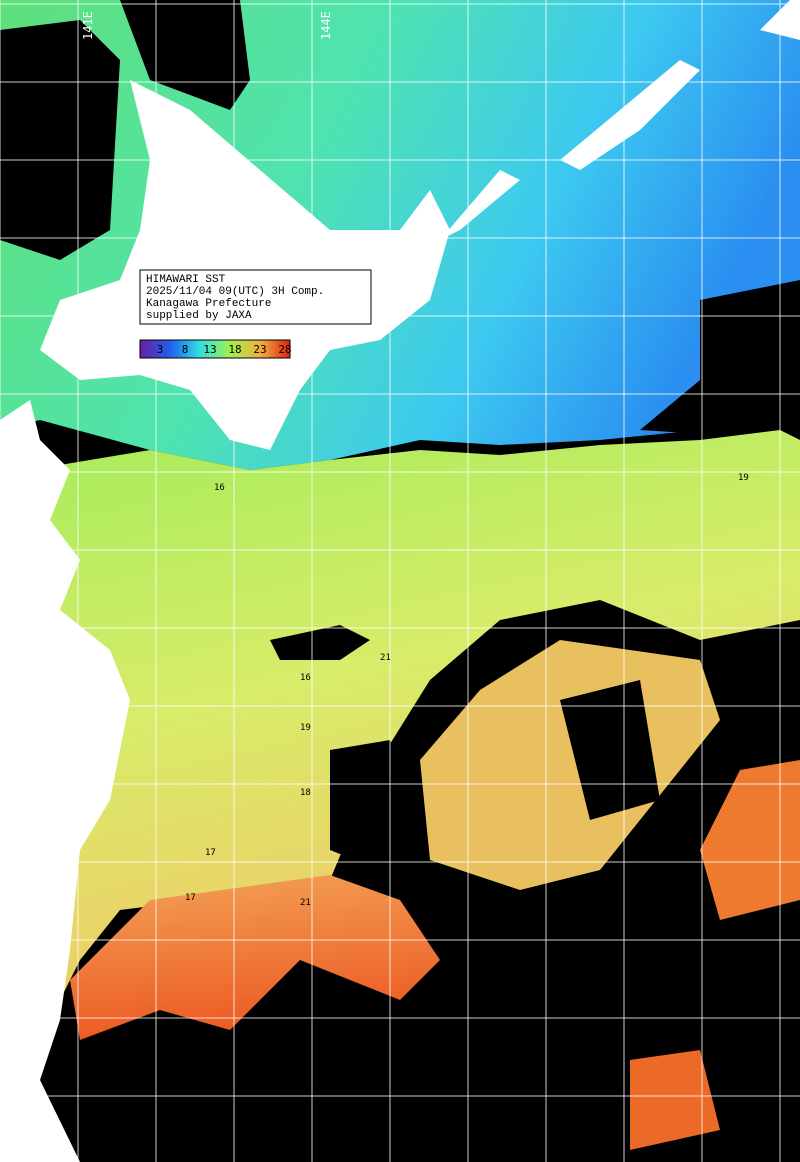  What do you see at coordinates (305, 793) in the screenshot?
I see `contour-label: 18` at bounding box center [305, 793].